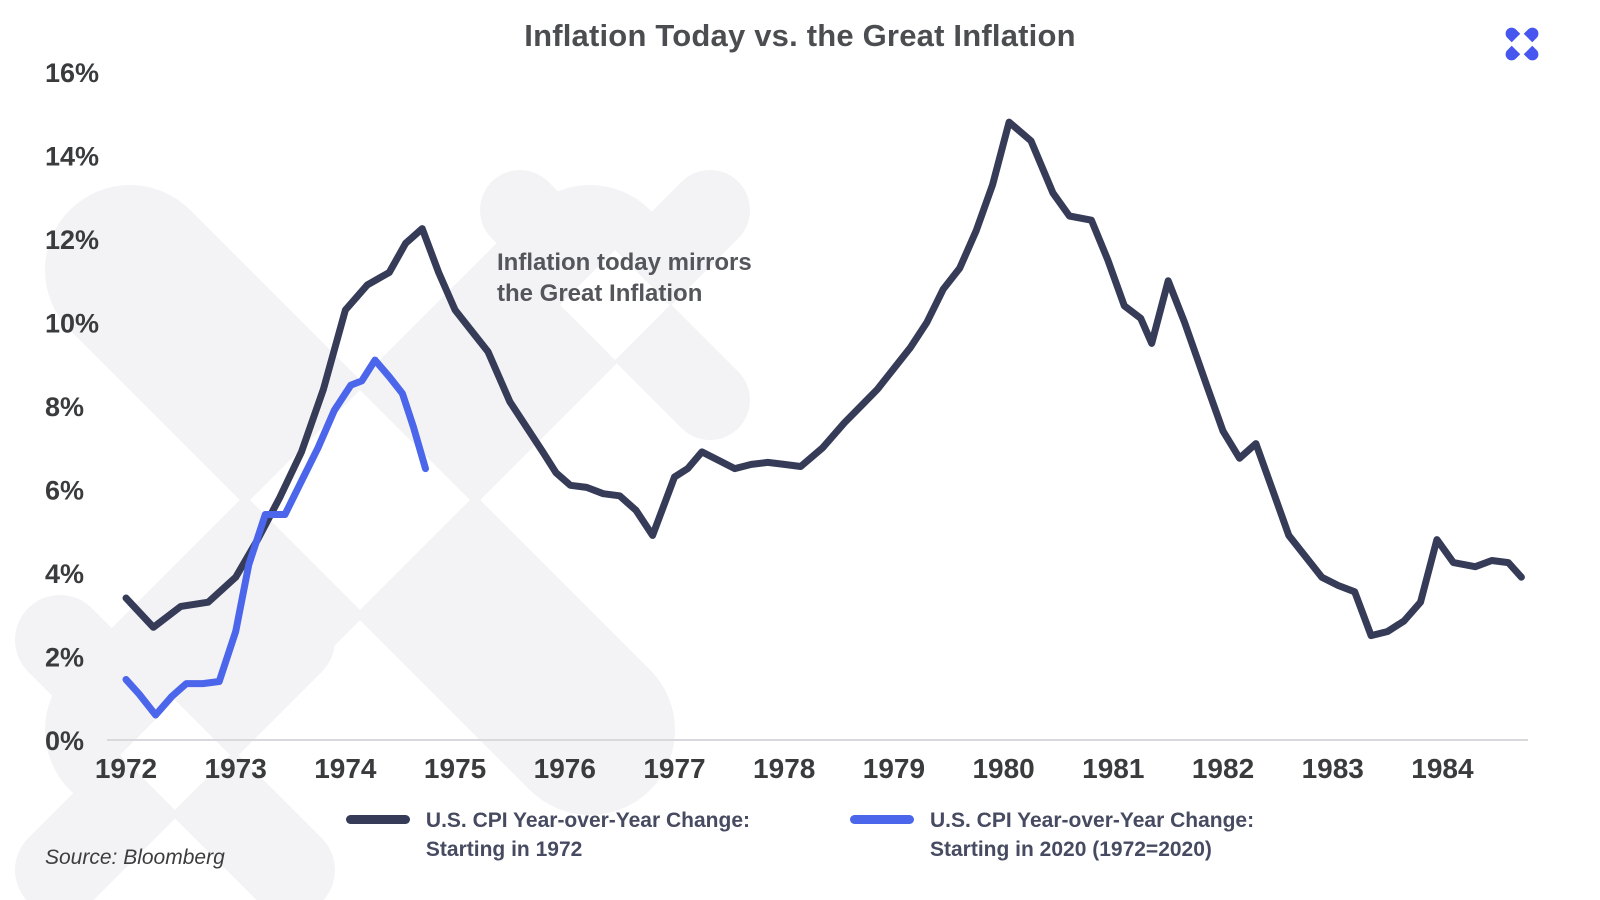 Image resolution: width=1600 pixels, height=900 pixels. What do you see at coordinates (64, 658) in the screenshot?
I see `y-tick-label: 2%` at bounding box center [64, 658].